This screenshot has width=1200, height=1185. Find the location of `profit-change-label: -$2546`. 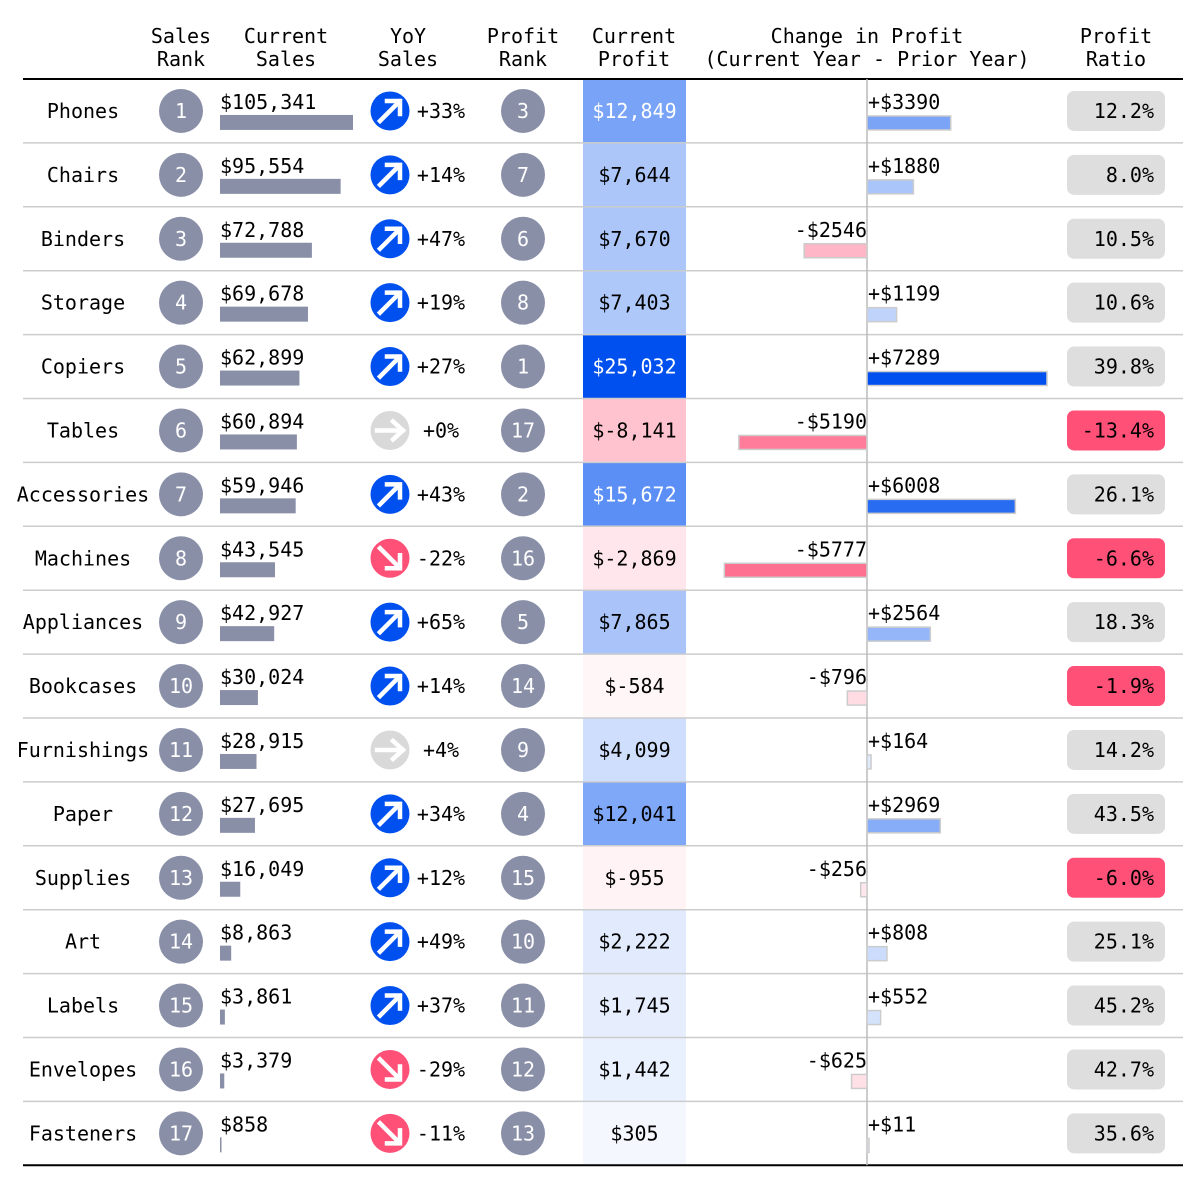

profit-change-label: -$2546 is located at coordinates (831, 230).